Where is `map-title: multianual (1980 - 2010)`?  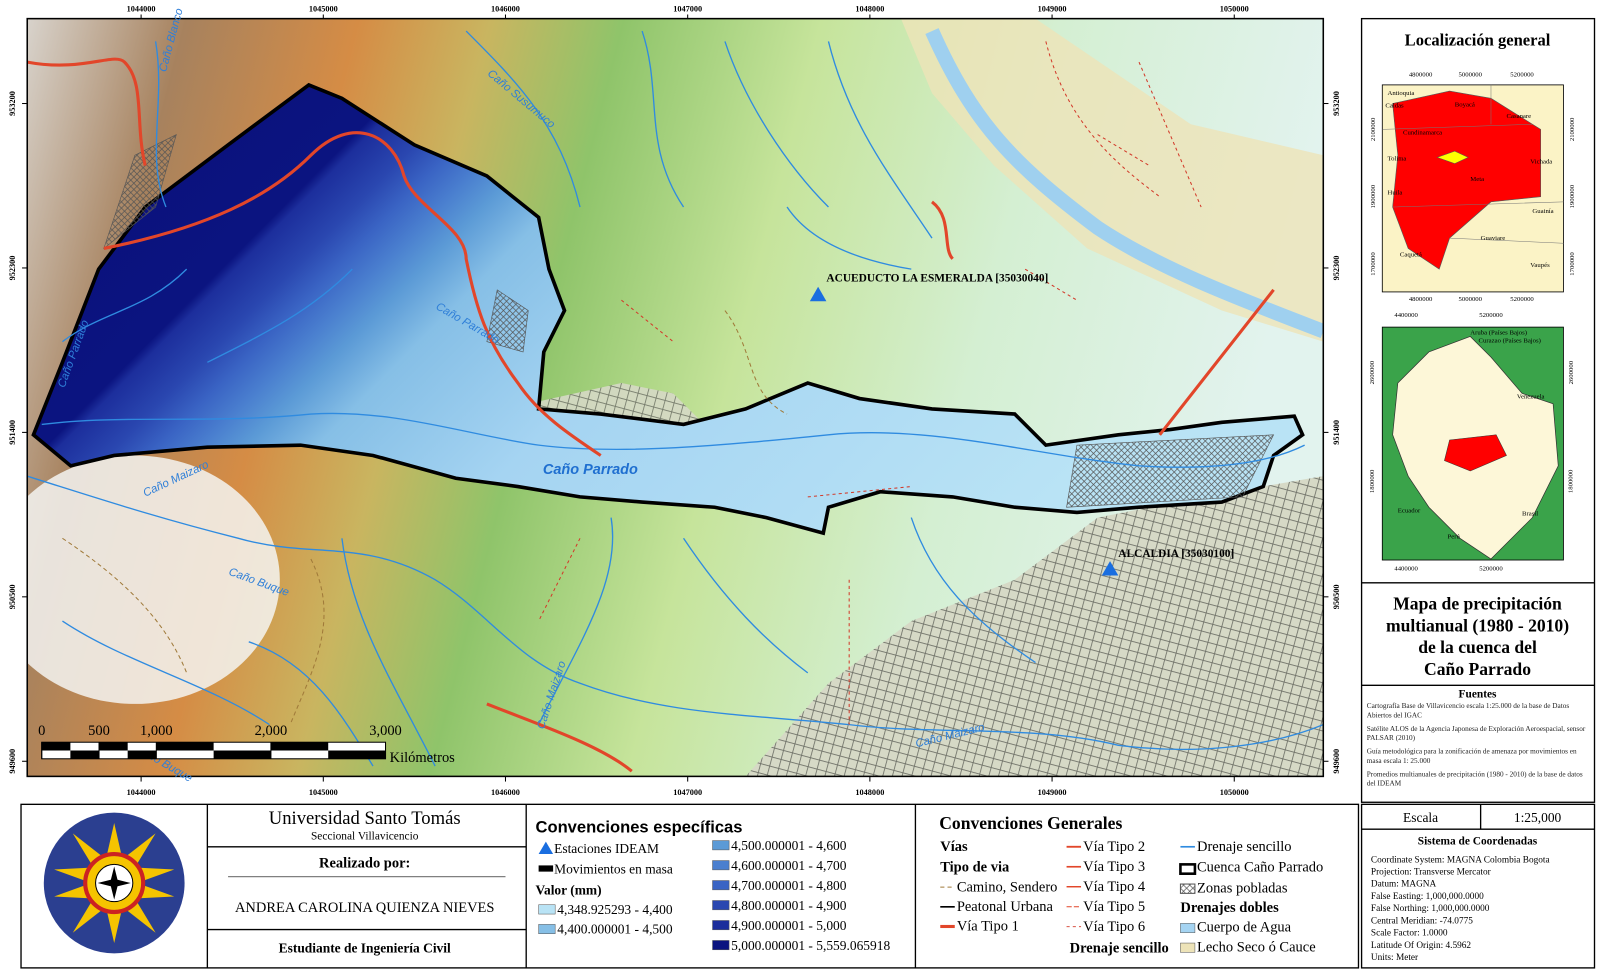 map-title: multianual (1980 - 2010) is located at coordinates (1477, 625).